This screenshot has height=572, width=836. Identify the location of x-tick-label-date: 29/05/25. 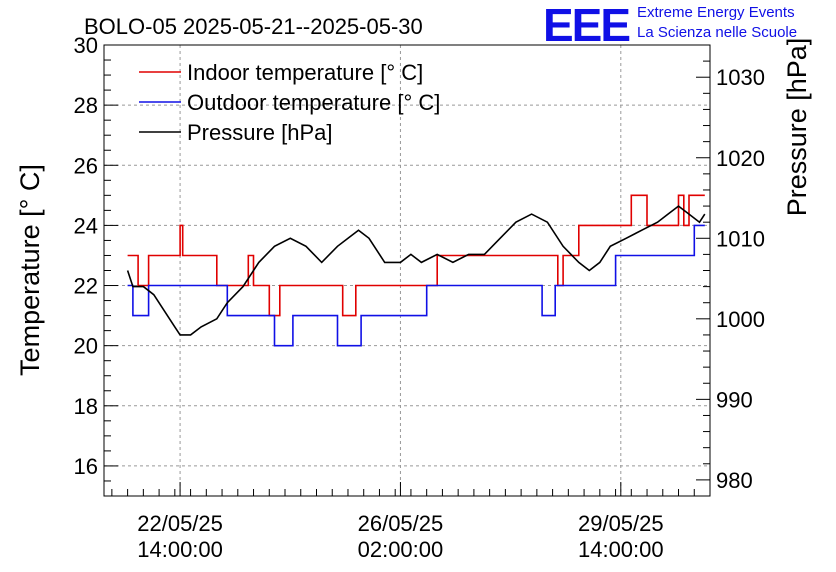
(621, 523).